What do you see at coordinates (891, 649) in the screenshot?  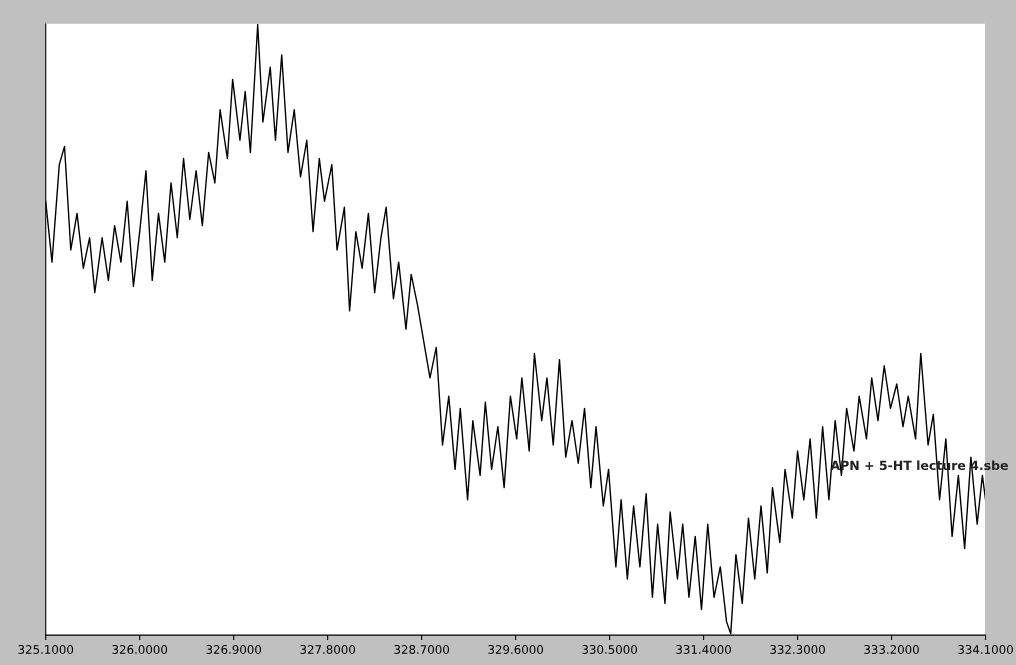 I see `x-tick-label: 333.2000` at bounding box center [891, 649].